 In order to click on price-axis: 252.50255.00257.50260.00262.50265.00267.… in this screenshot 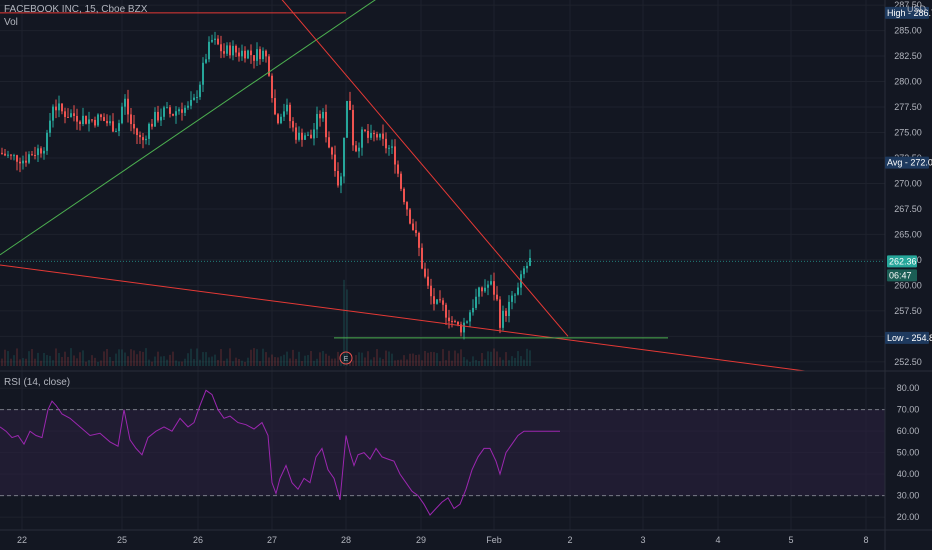, I will do `click(908, 183)`.